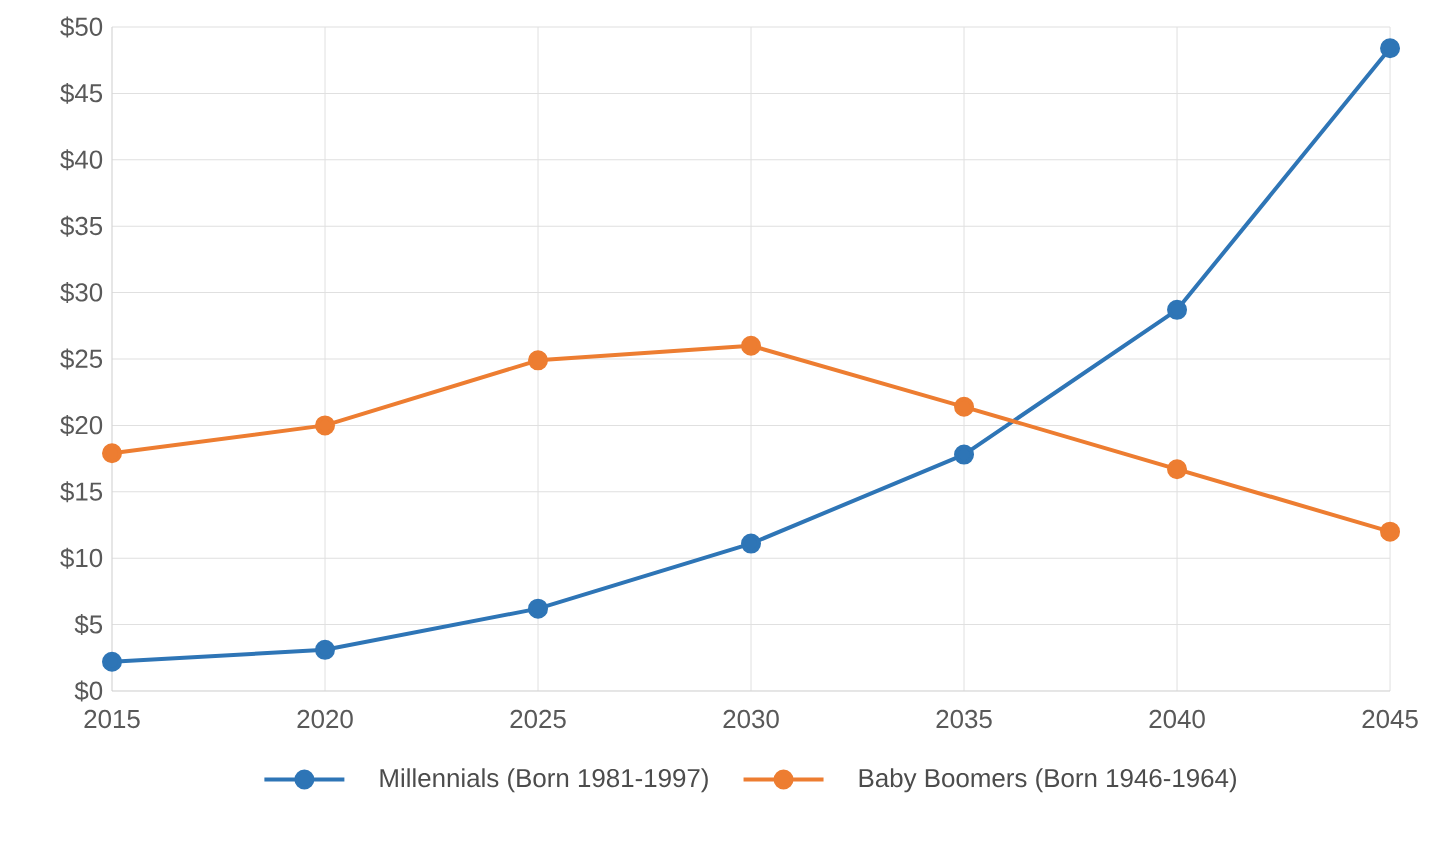 This screenshot has width=1440, height=842. Describe the element at coordinates (325, 719) in the screenshot. I see `x-tick-label: 2020` at that location.